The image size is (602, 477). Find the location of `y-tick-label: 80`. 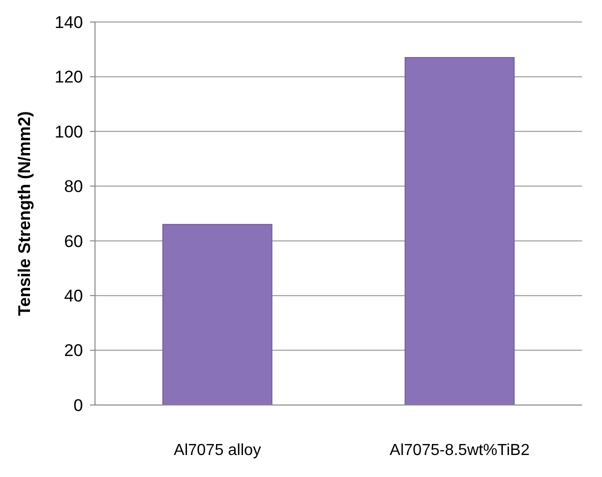

y-tick-label: 80 is located at coordinates (73, 186).